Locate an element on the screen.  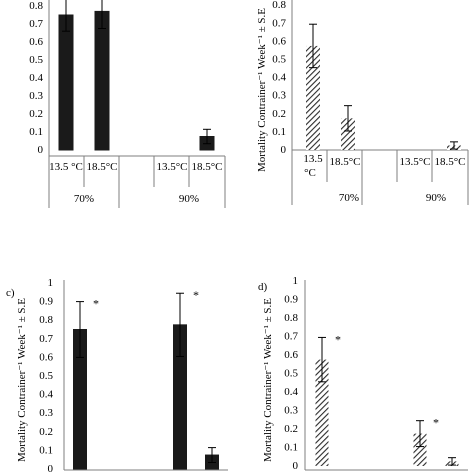
x-category-label: 13.5 °C is located at coordinates (66, 167).